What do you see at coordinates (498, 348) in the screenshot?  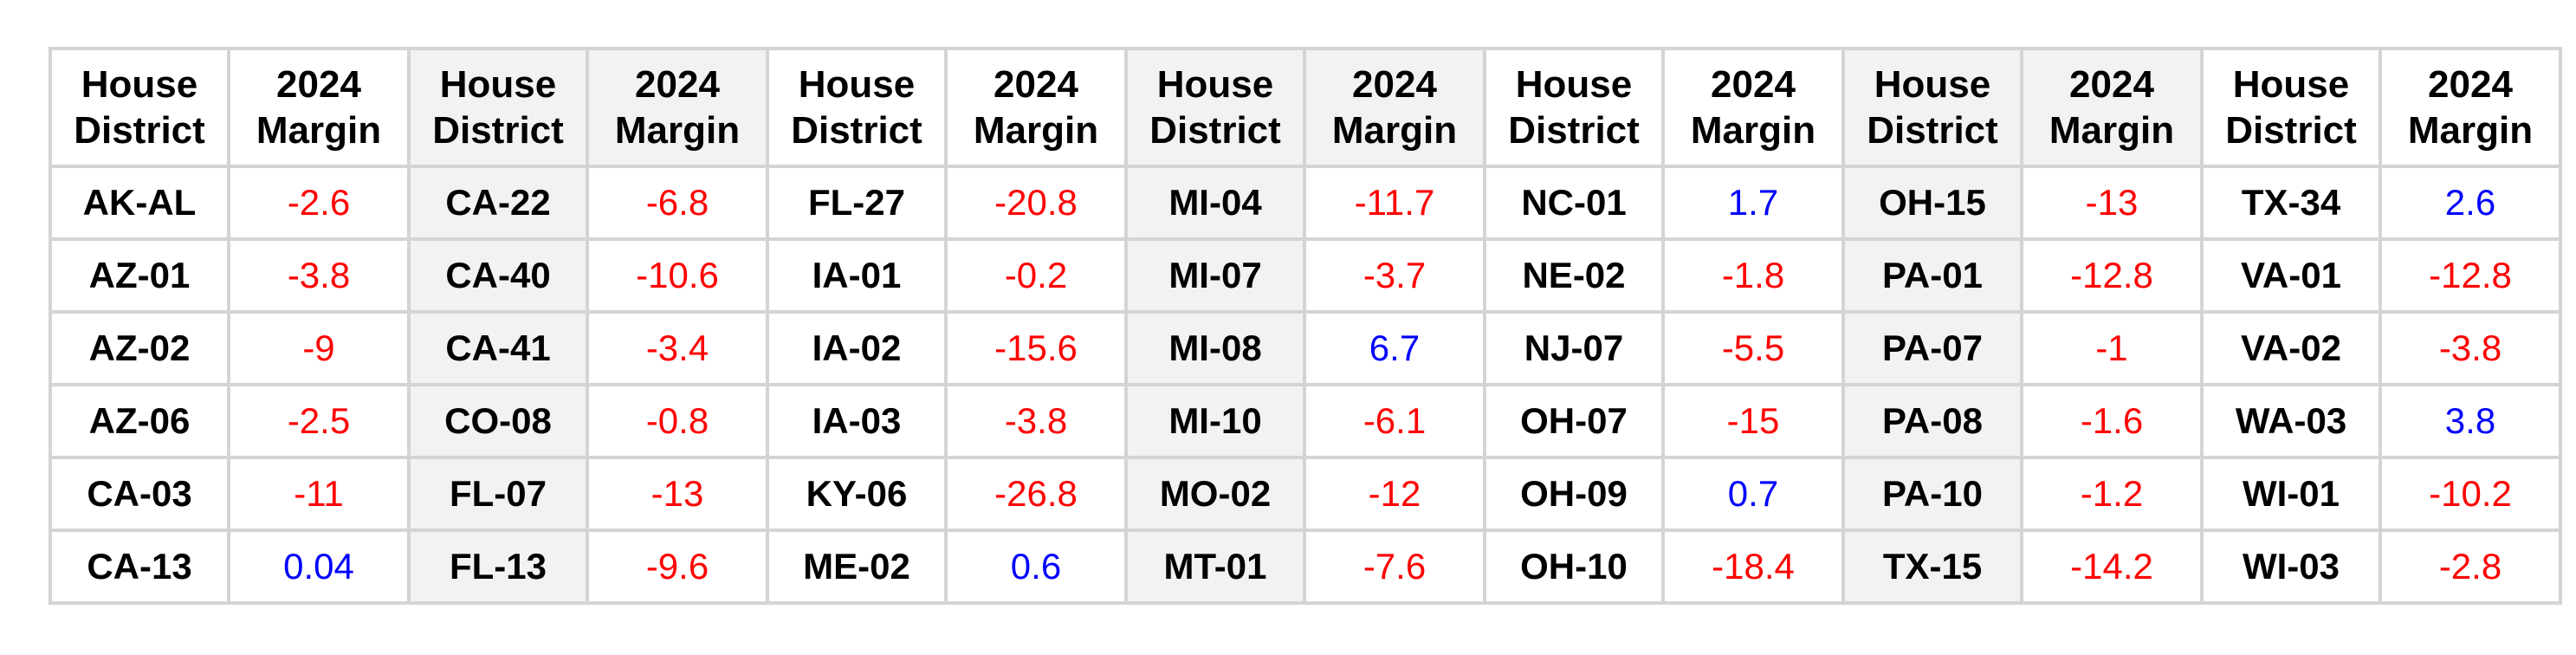 I see `district-cell: CA-41` at bounding box center [498, 348].